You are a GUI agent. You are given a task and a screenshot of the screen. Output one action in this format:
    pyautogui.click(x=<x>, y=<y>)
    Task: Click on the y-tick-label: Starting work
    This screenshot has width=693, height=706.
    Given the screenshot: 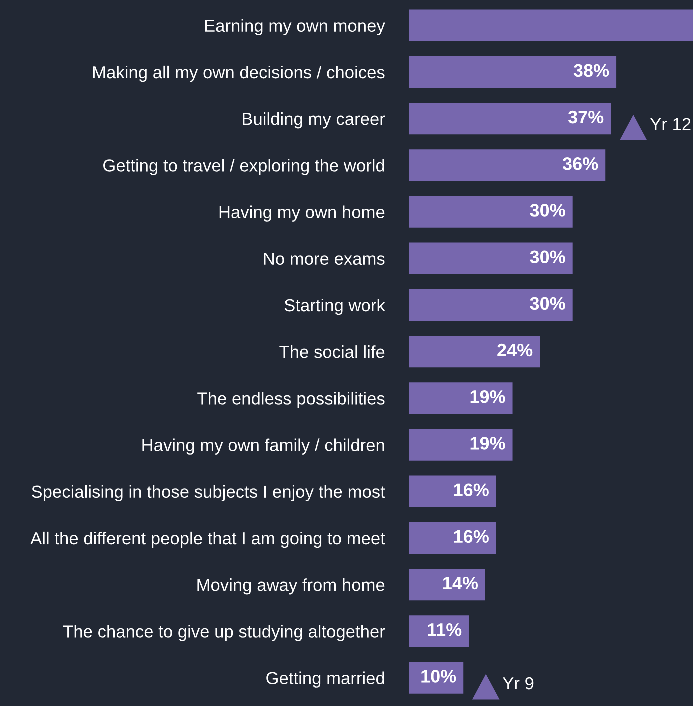 What is the action you would take?
    pyautogui.click(x=335, y=307)
    